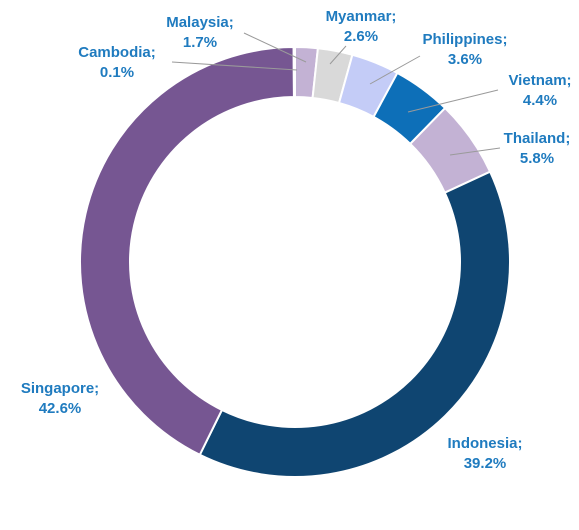  What do you see at coordinates (537, 138) in the screenshot?
I see `slice-name-label-thailand: Thailand;` at bounding box center [537, 138].